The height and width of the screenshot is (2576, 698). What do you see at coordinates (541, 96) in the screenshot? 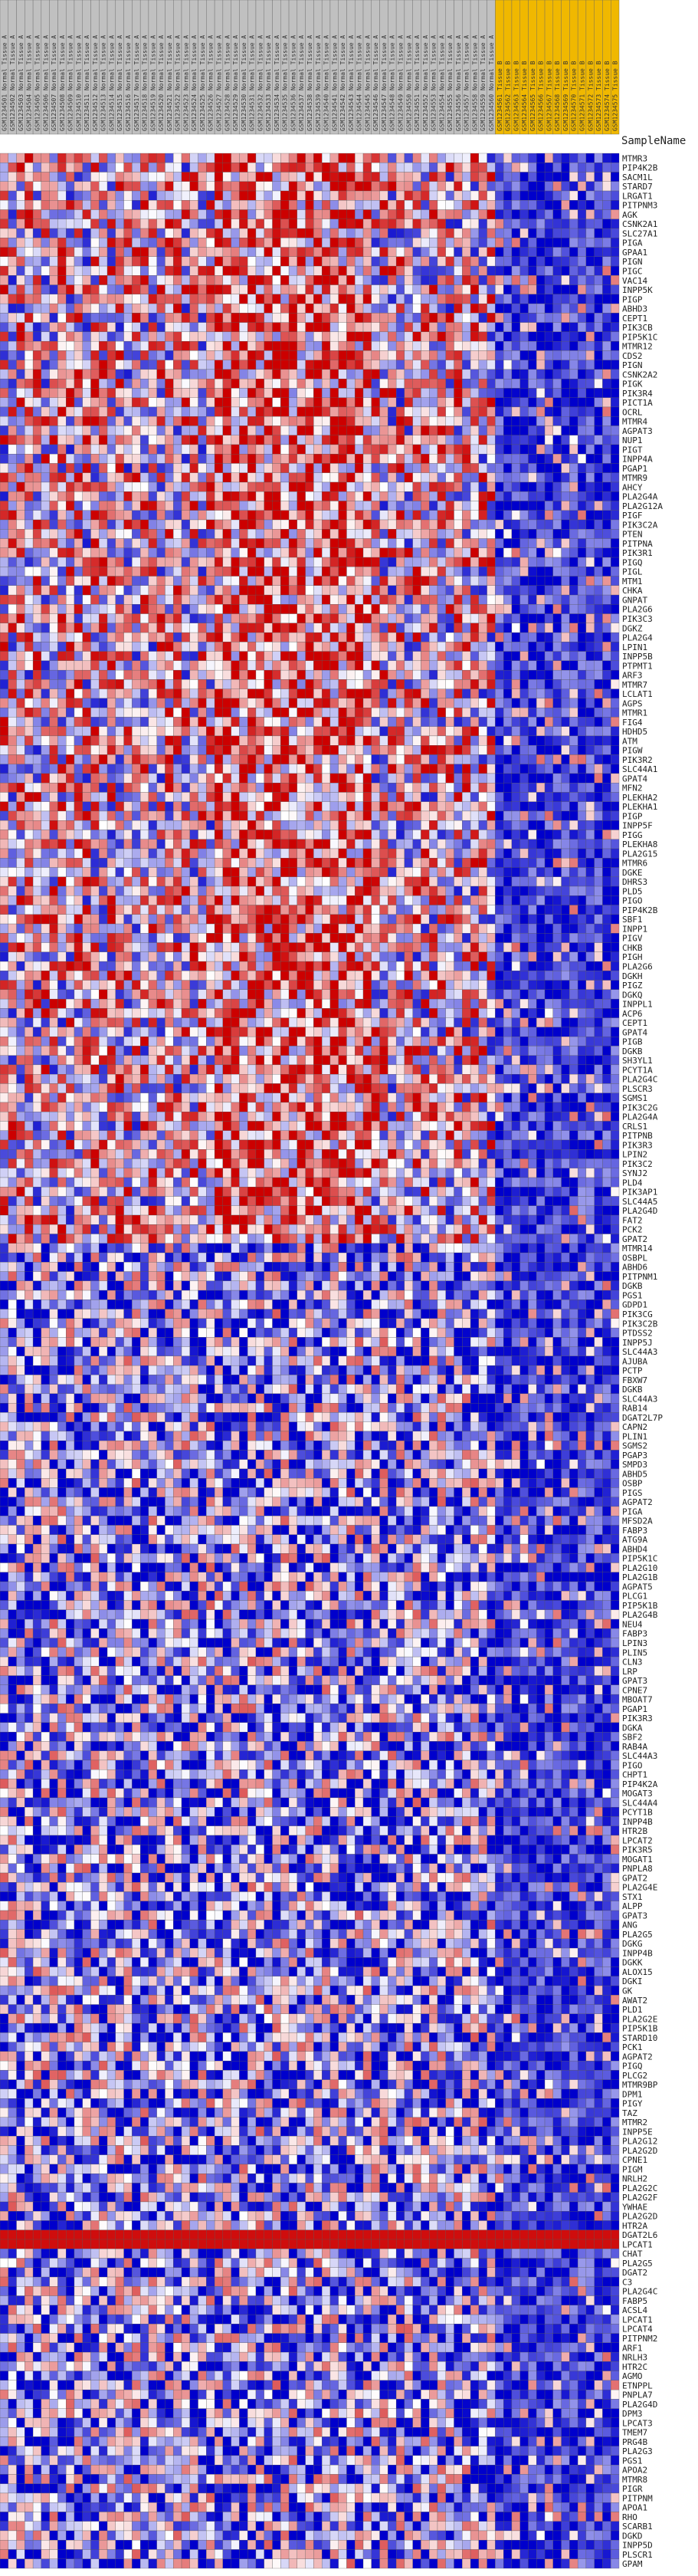
I see `column-label: GSM1234566 Tissue B` at bounding box center [541, 96].